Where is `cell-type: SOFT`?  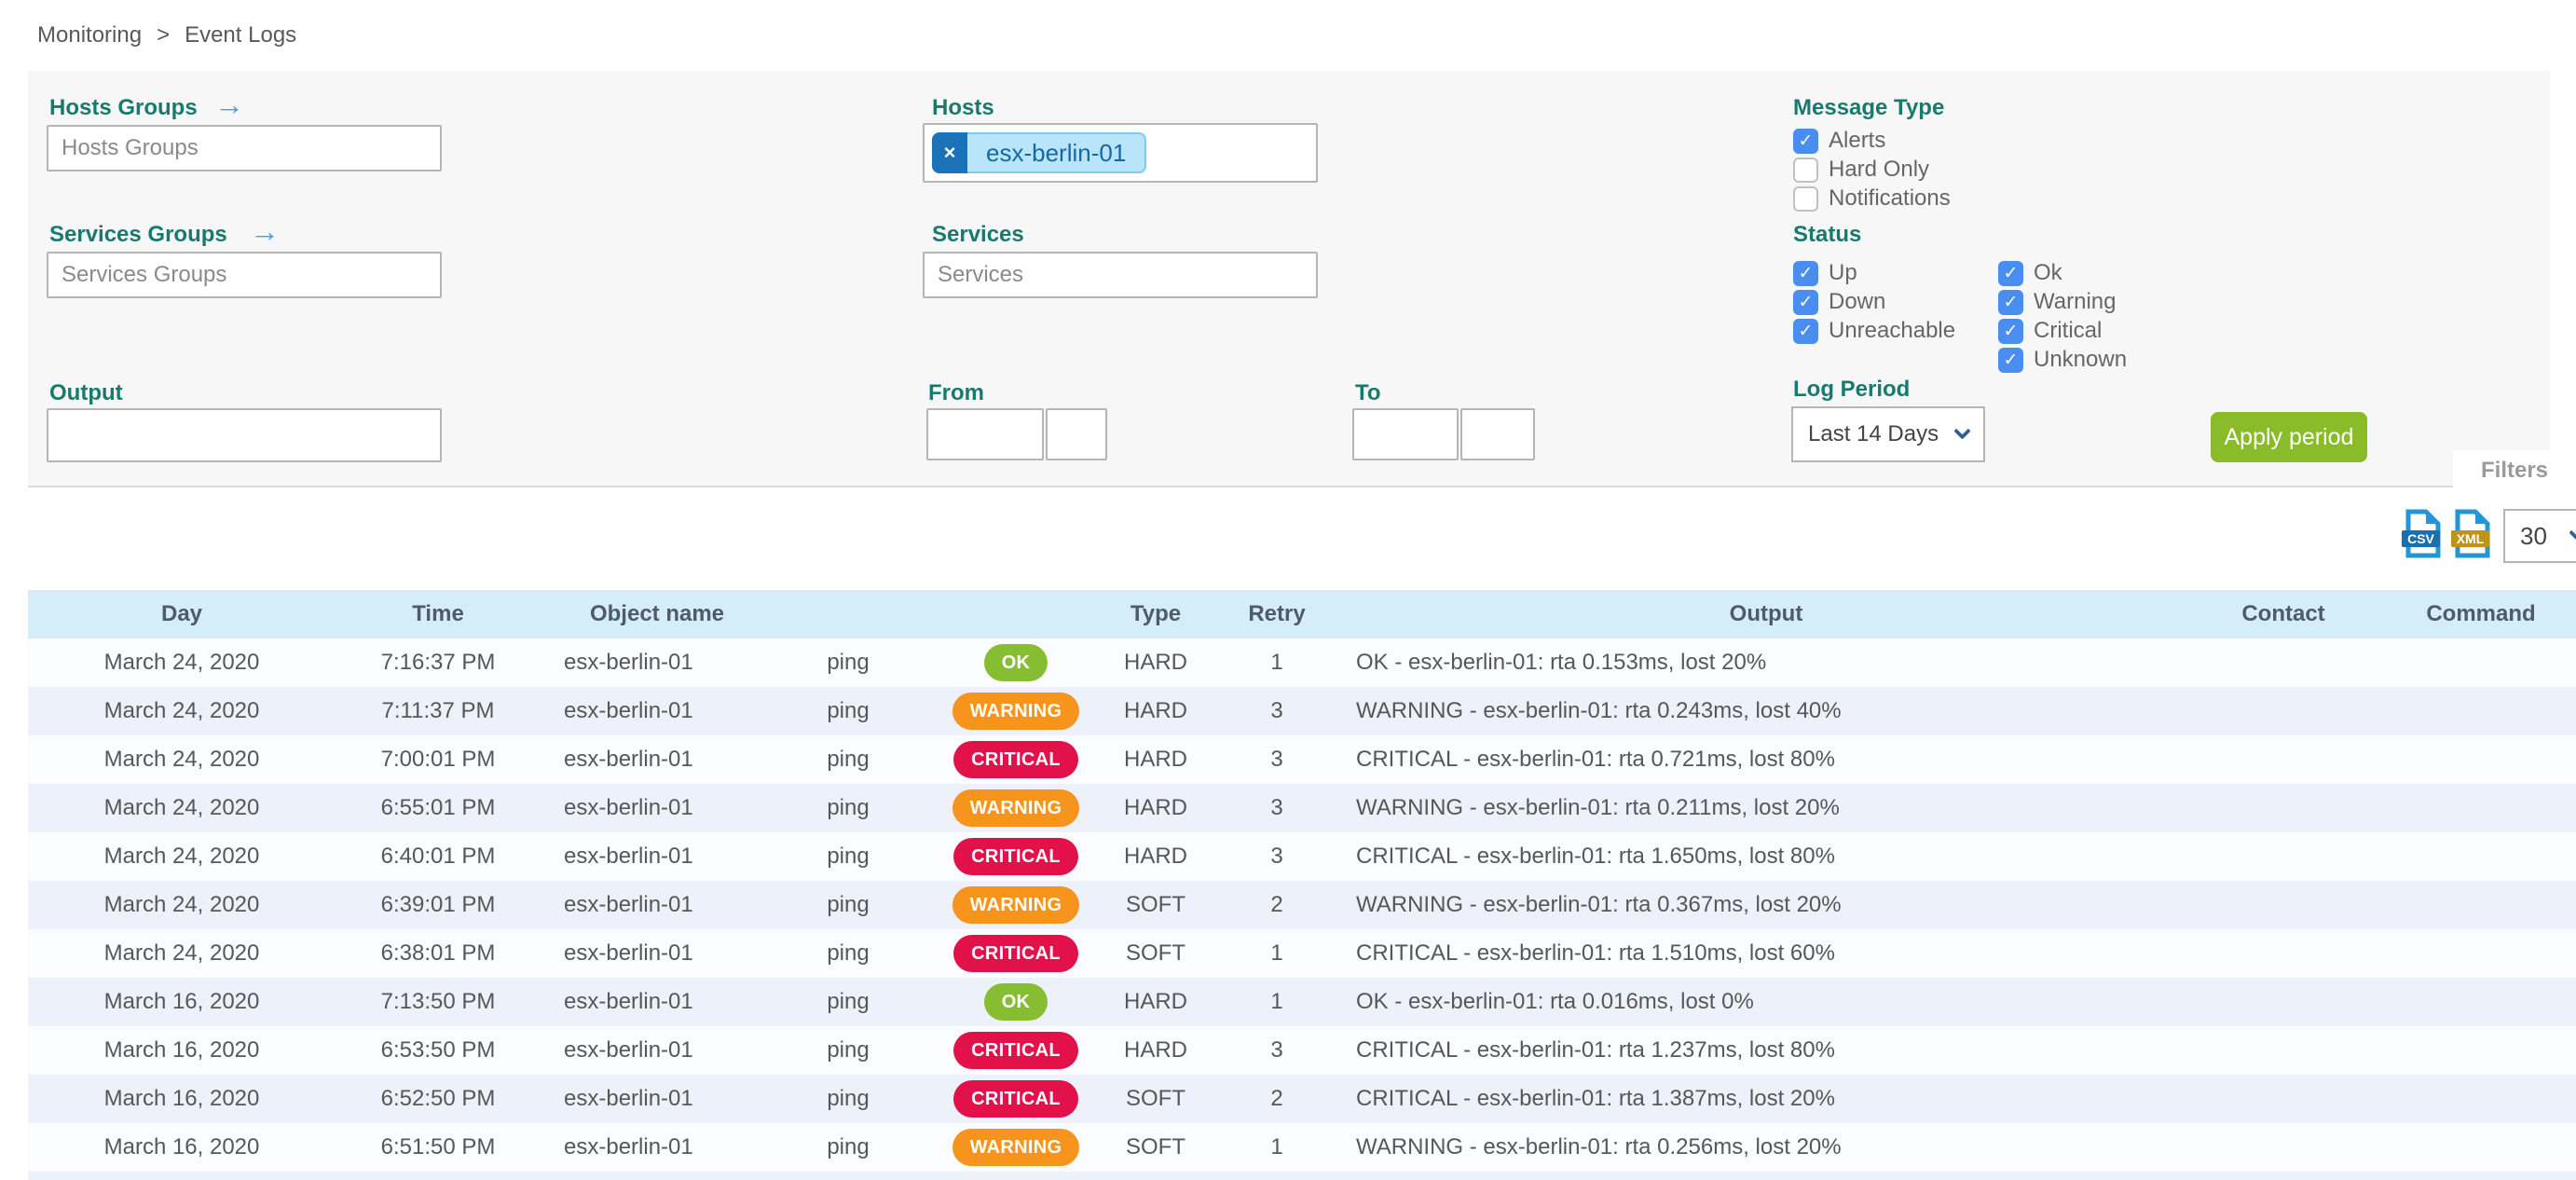
cell-type: SOFT is located at coordinates (1155, 1099).